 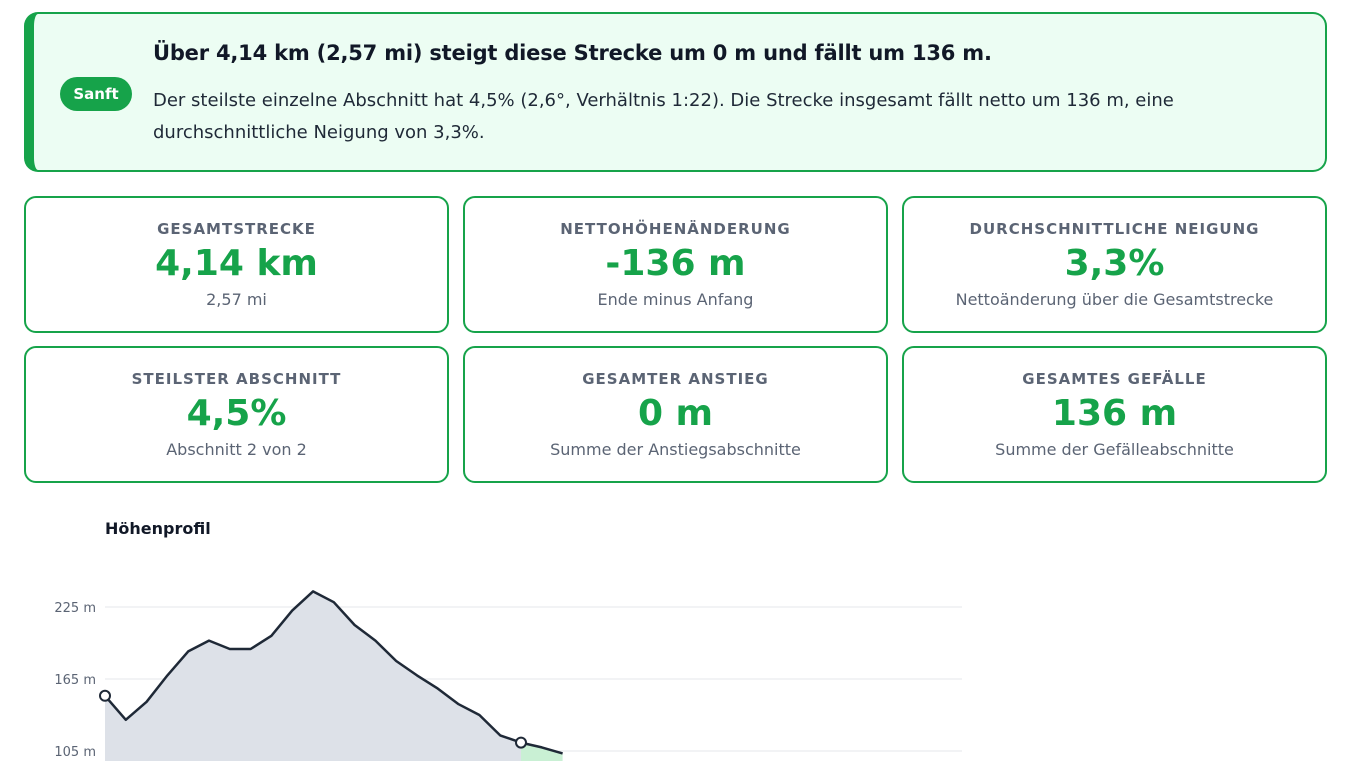 I want to click on stat-value: 4,14 km, so click(x=236, y=263).